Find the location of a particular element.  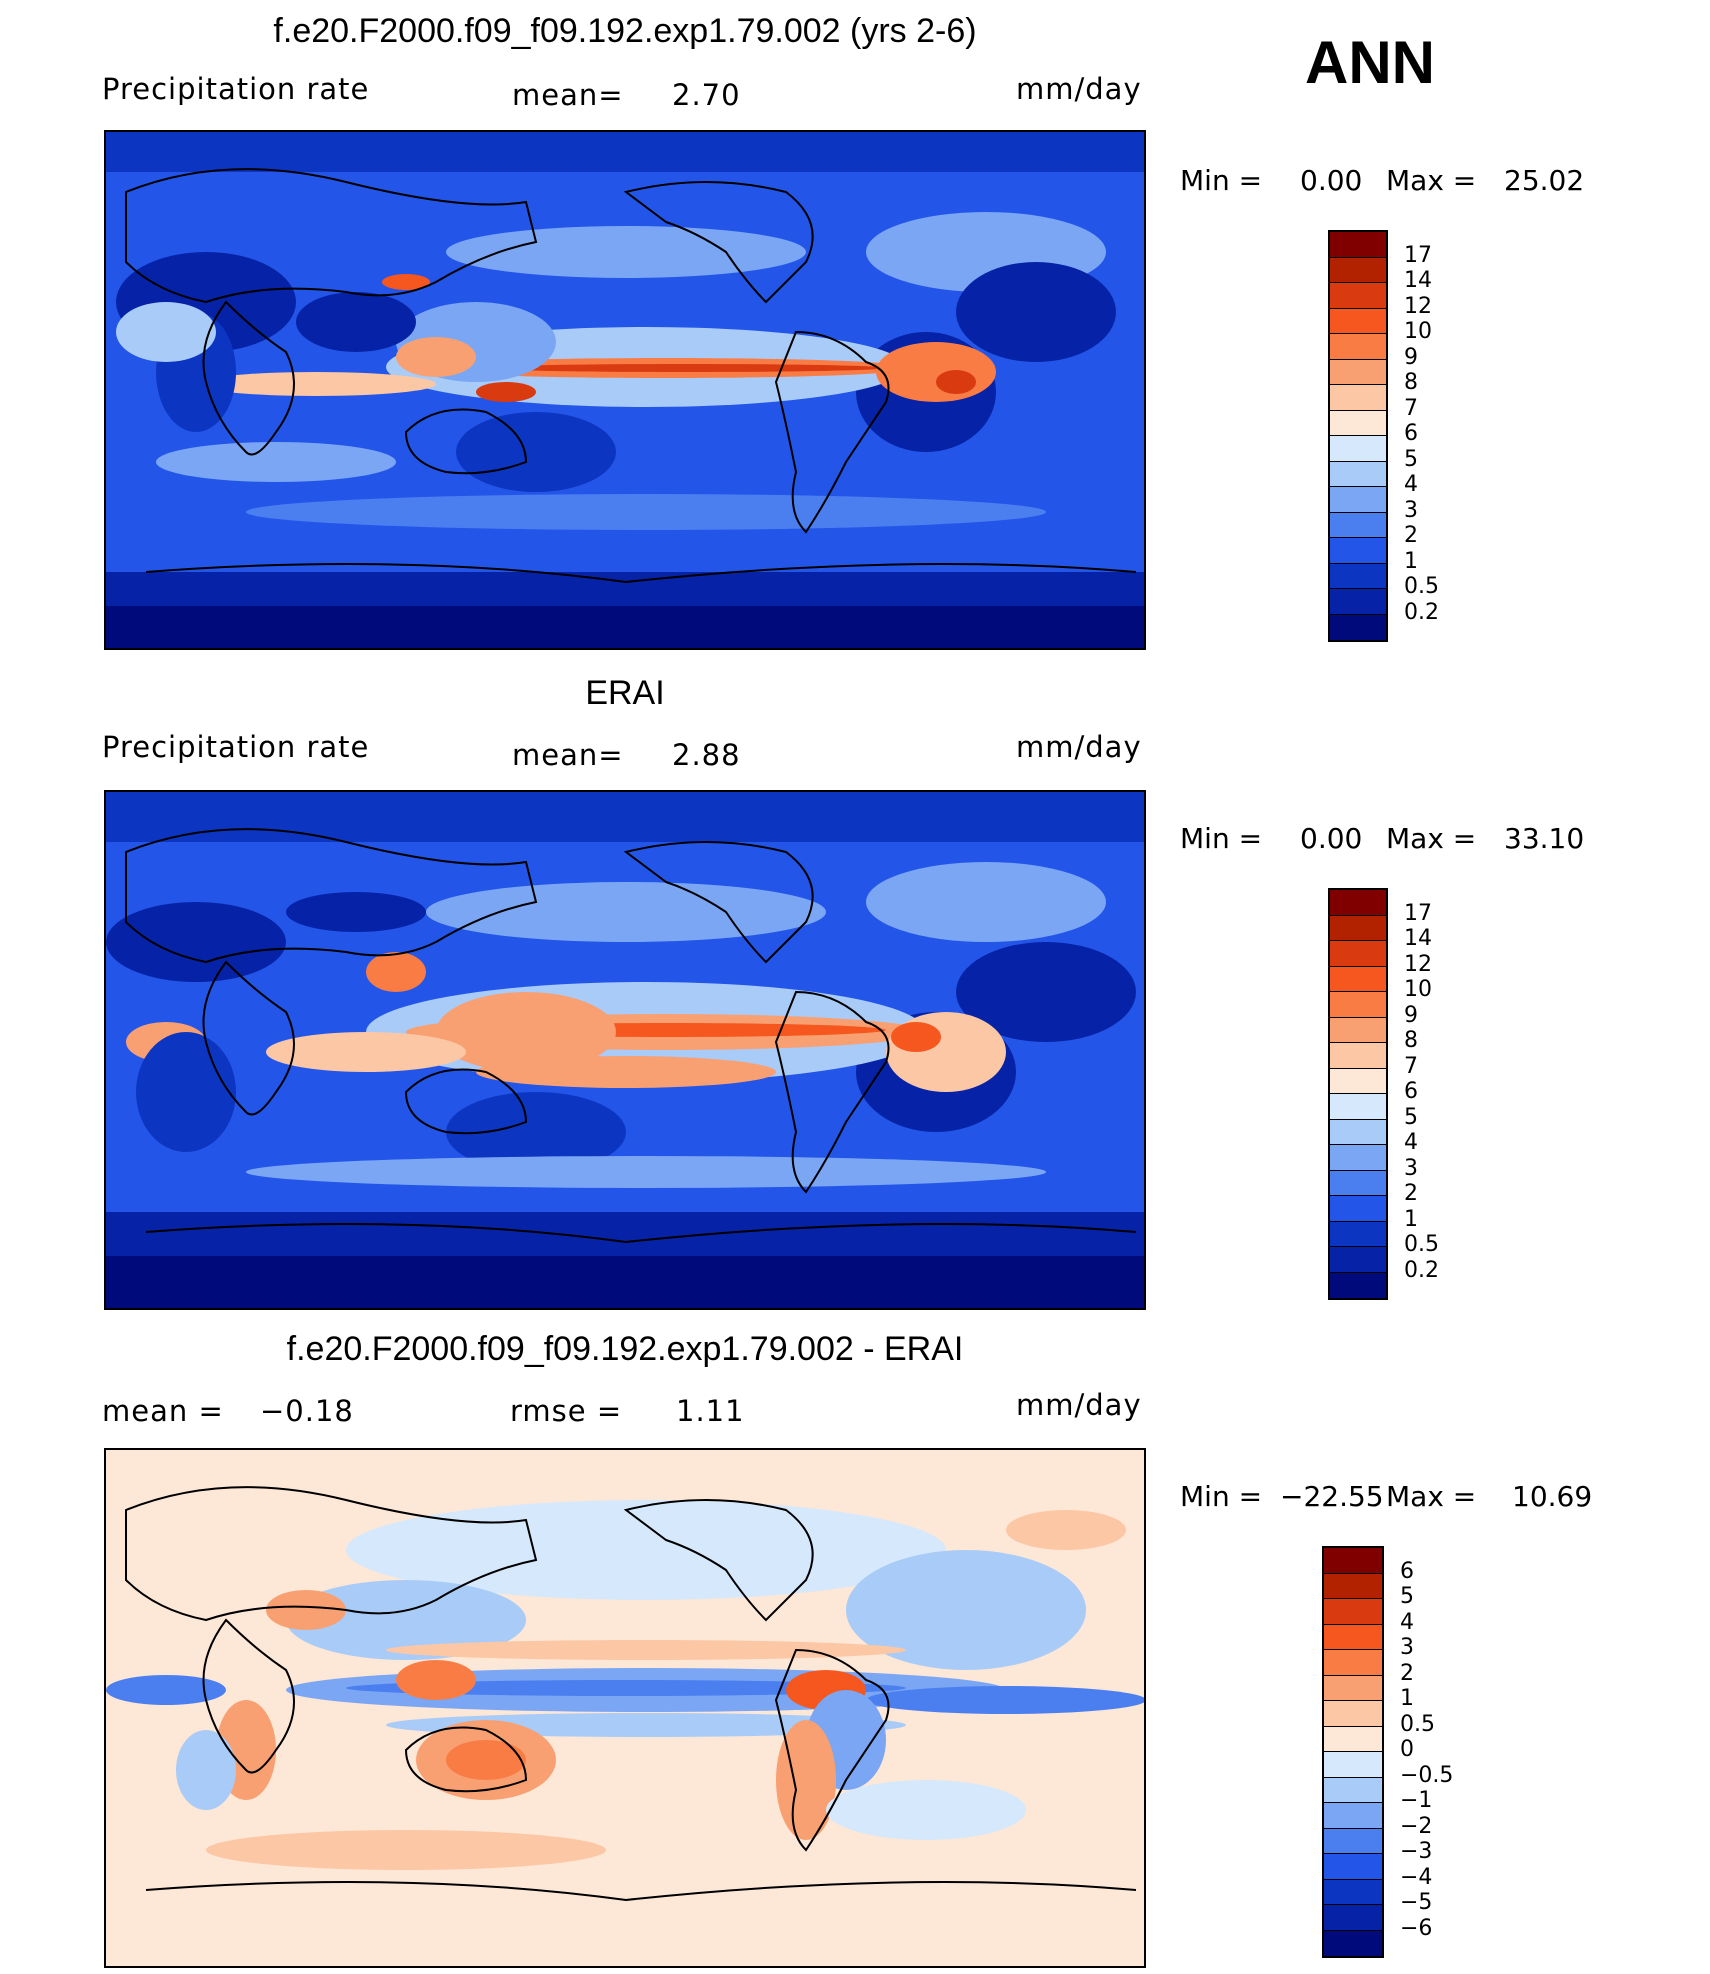

panel3-colorbar-tick-label: 0 is located at coordinates (1407, 1749).